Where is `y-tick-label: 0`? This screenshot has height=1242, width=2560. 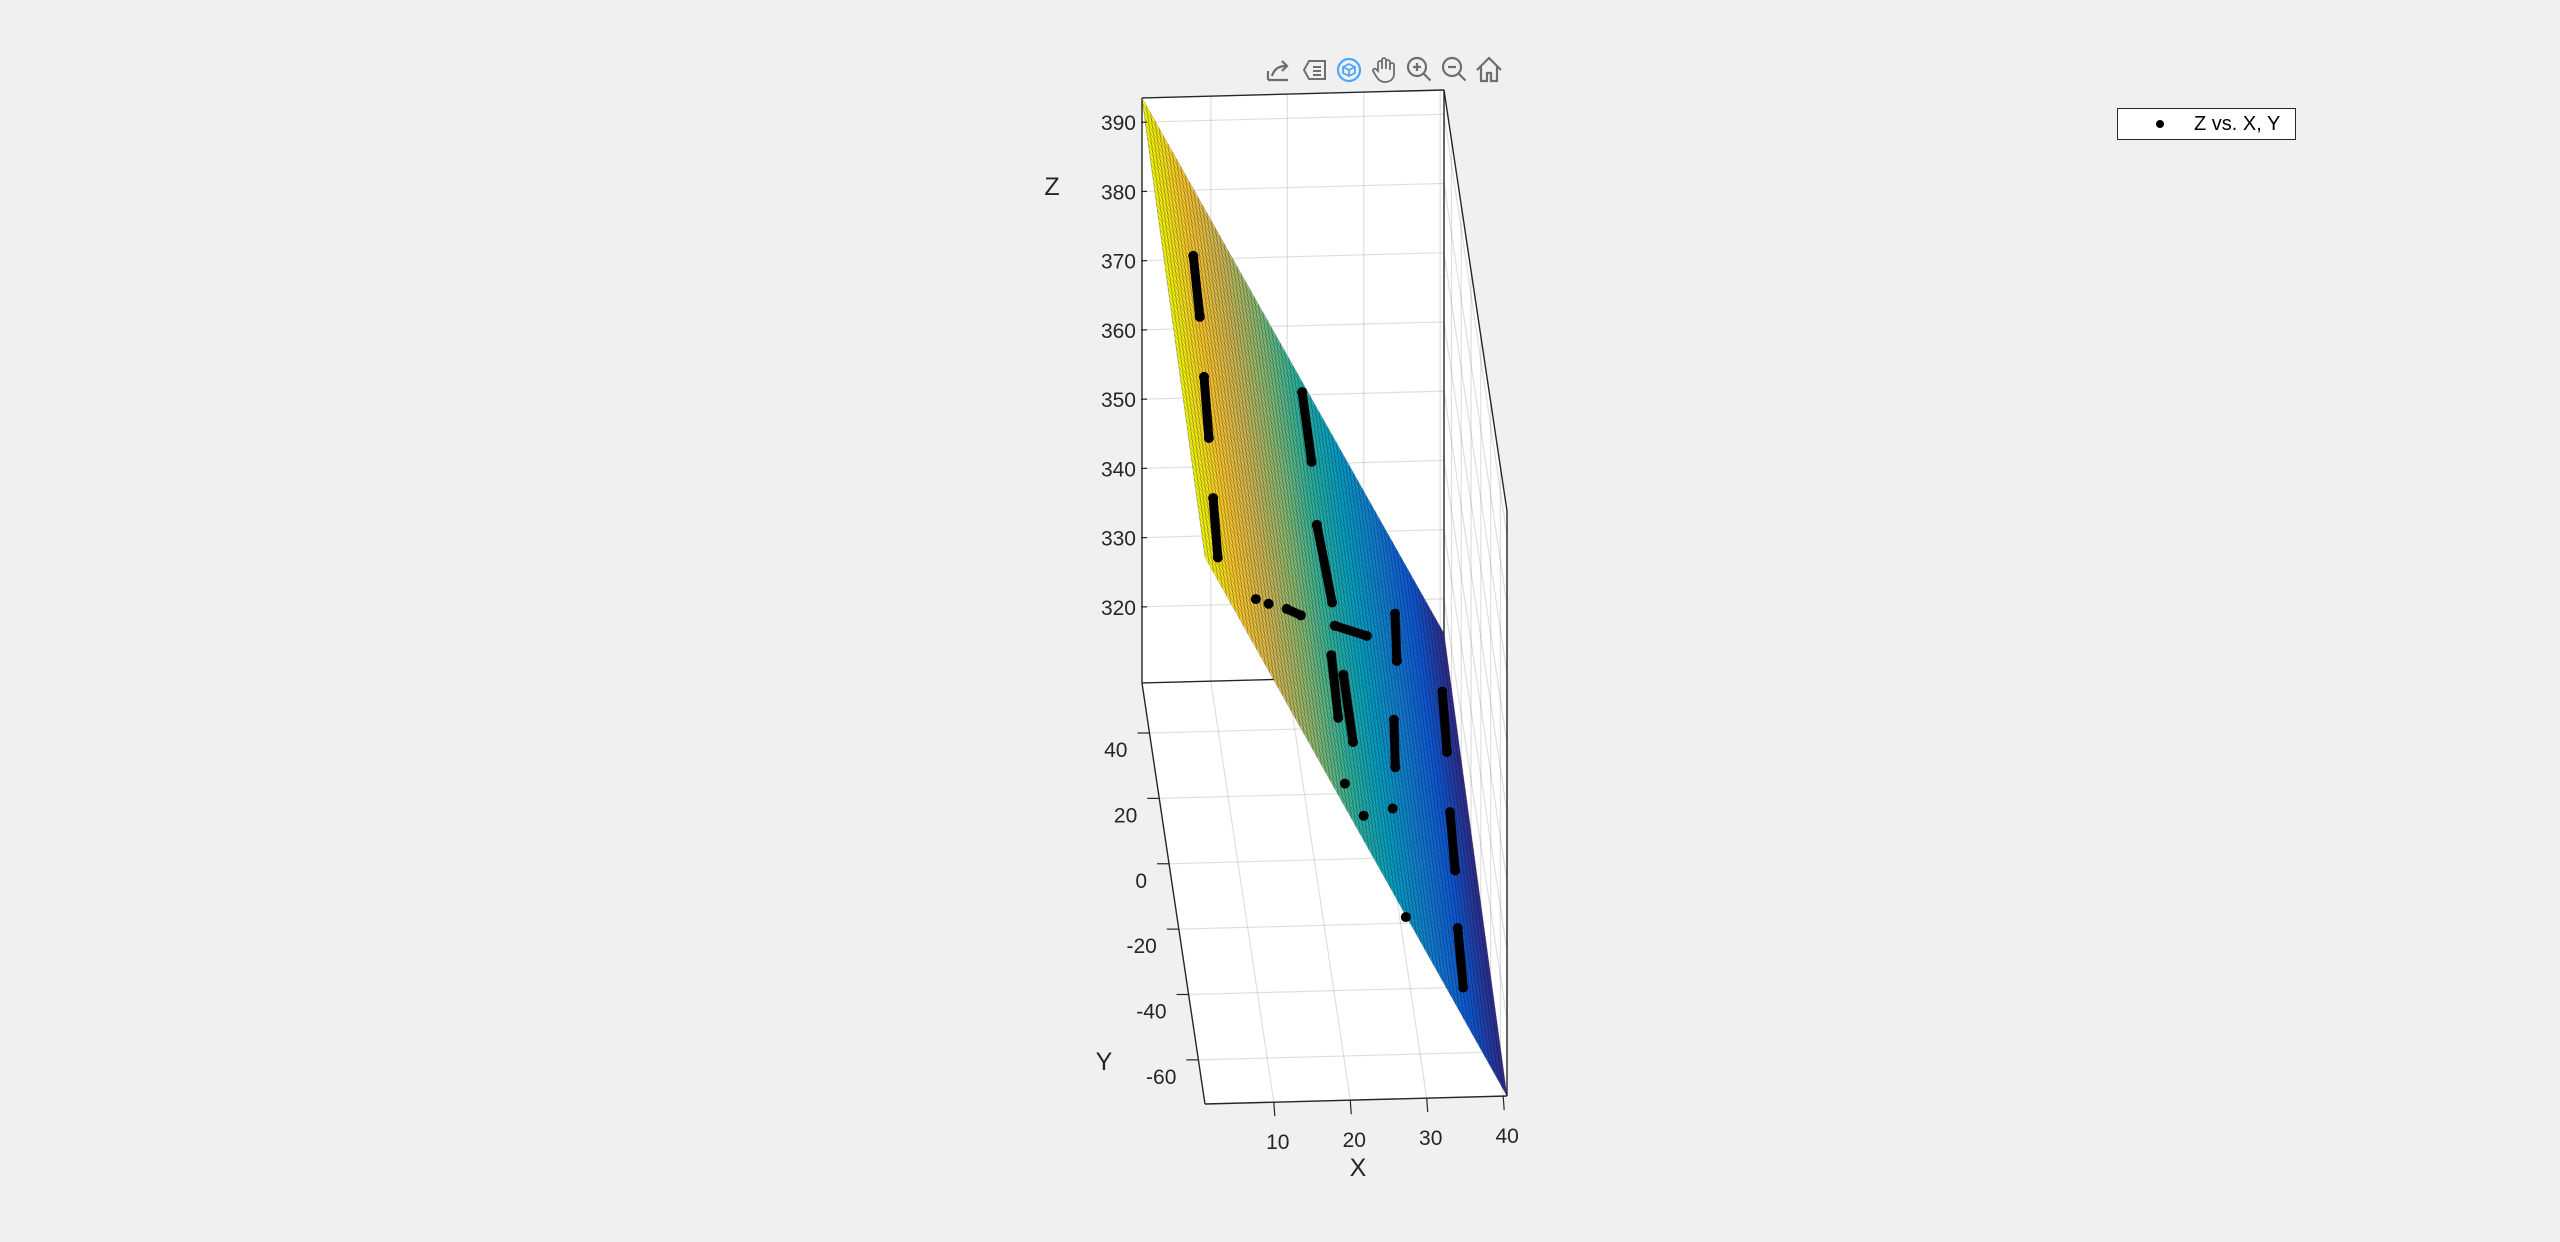
y-tick-label: 0 is located at coordinates (1141, 881).